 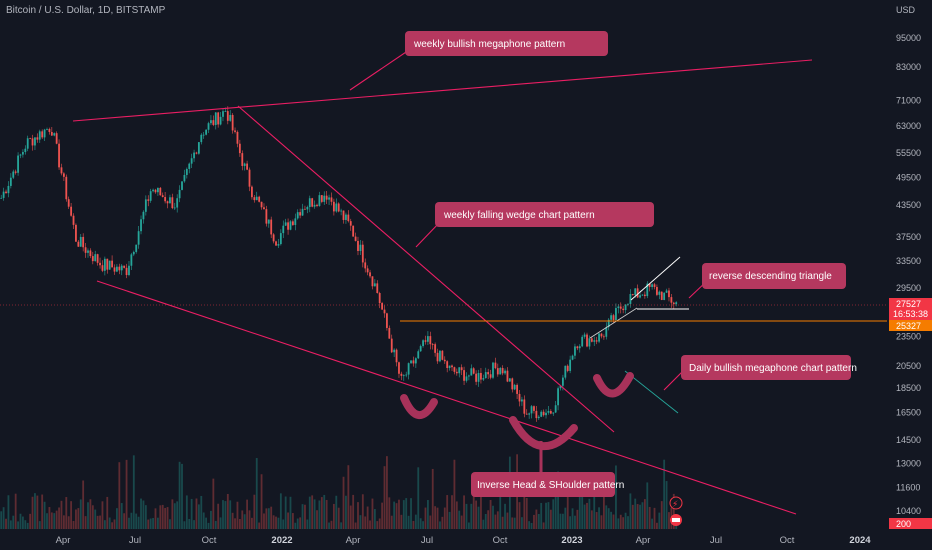 I want to click on callout-megaphone-text: weekly bullish megaphone pattern, so click(x=489, y=44).